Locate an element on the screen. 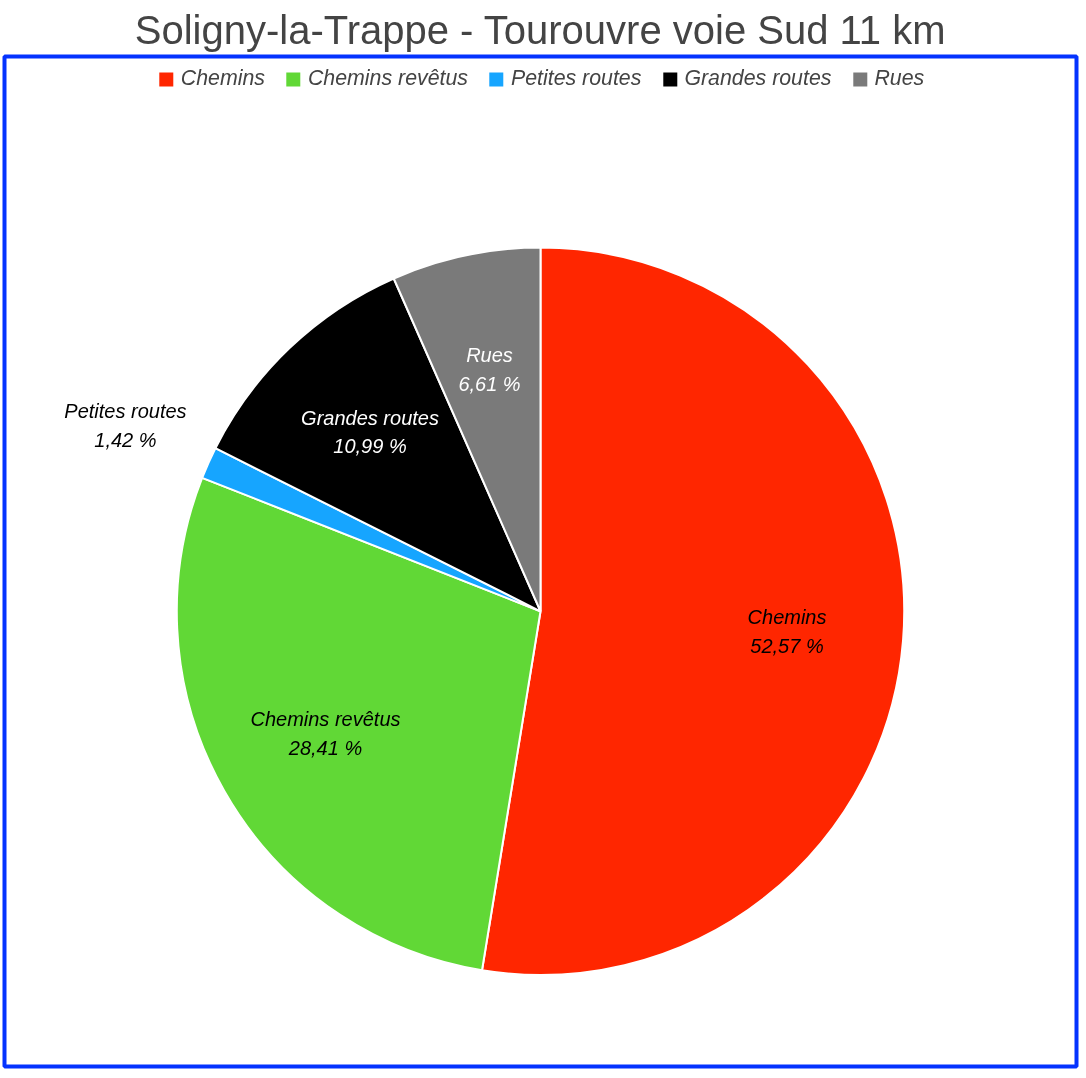 The height and width of the screenshot is (1078, 1086). slice-label: Rues is located at coordinates (489, 354).